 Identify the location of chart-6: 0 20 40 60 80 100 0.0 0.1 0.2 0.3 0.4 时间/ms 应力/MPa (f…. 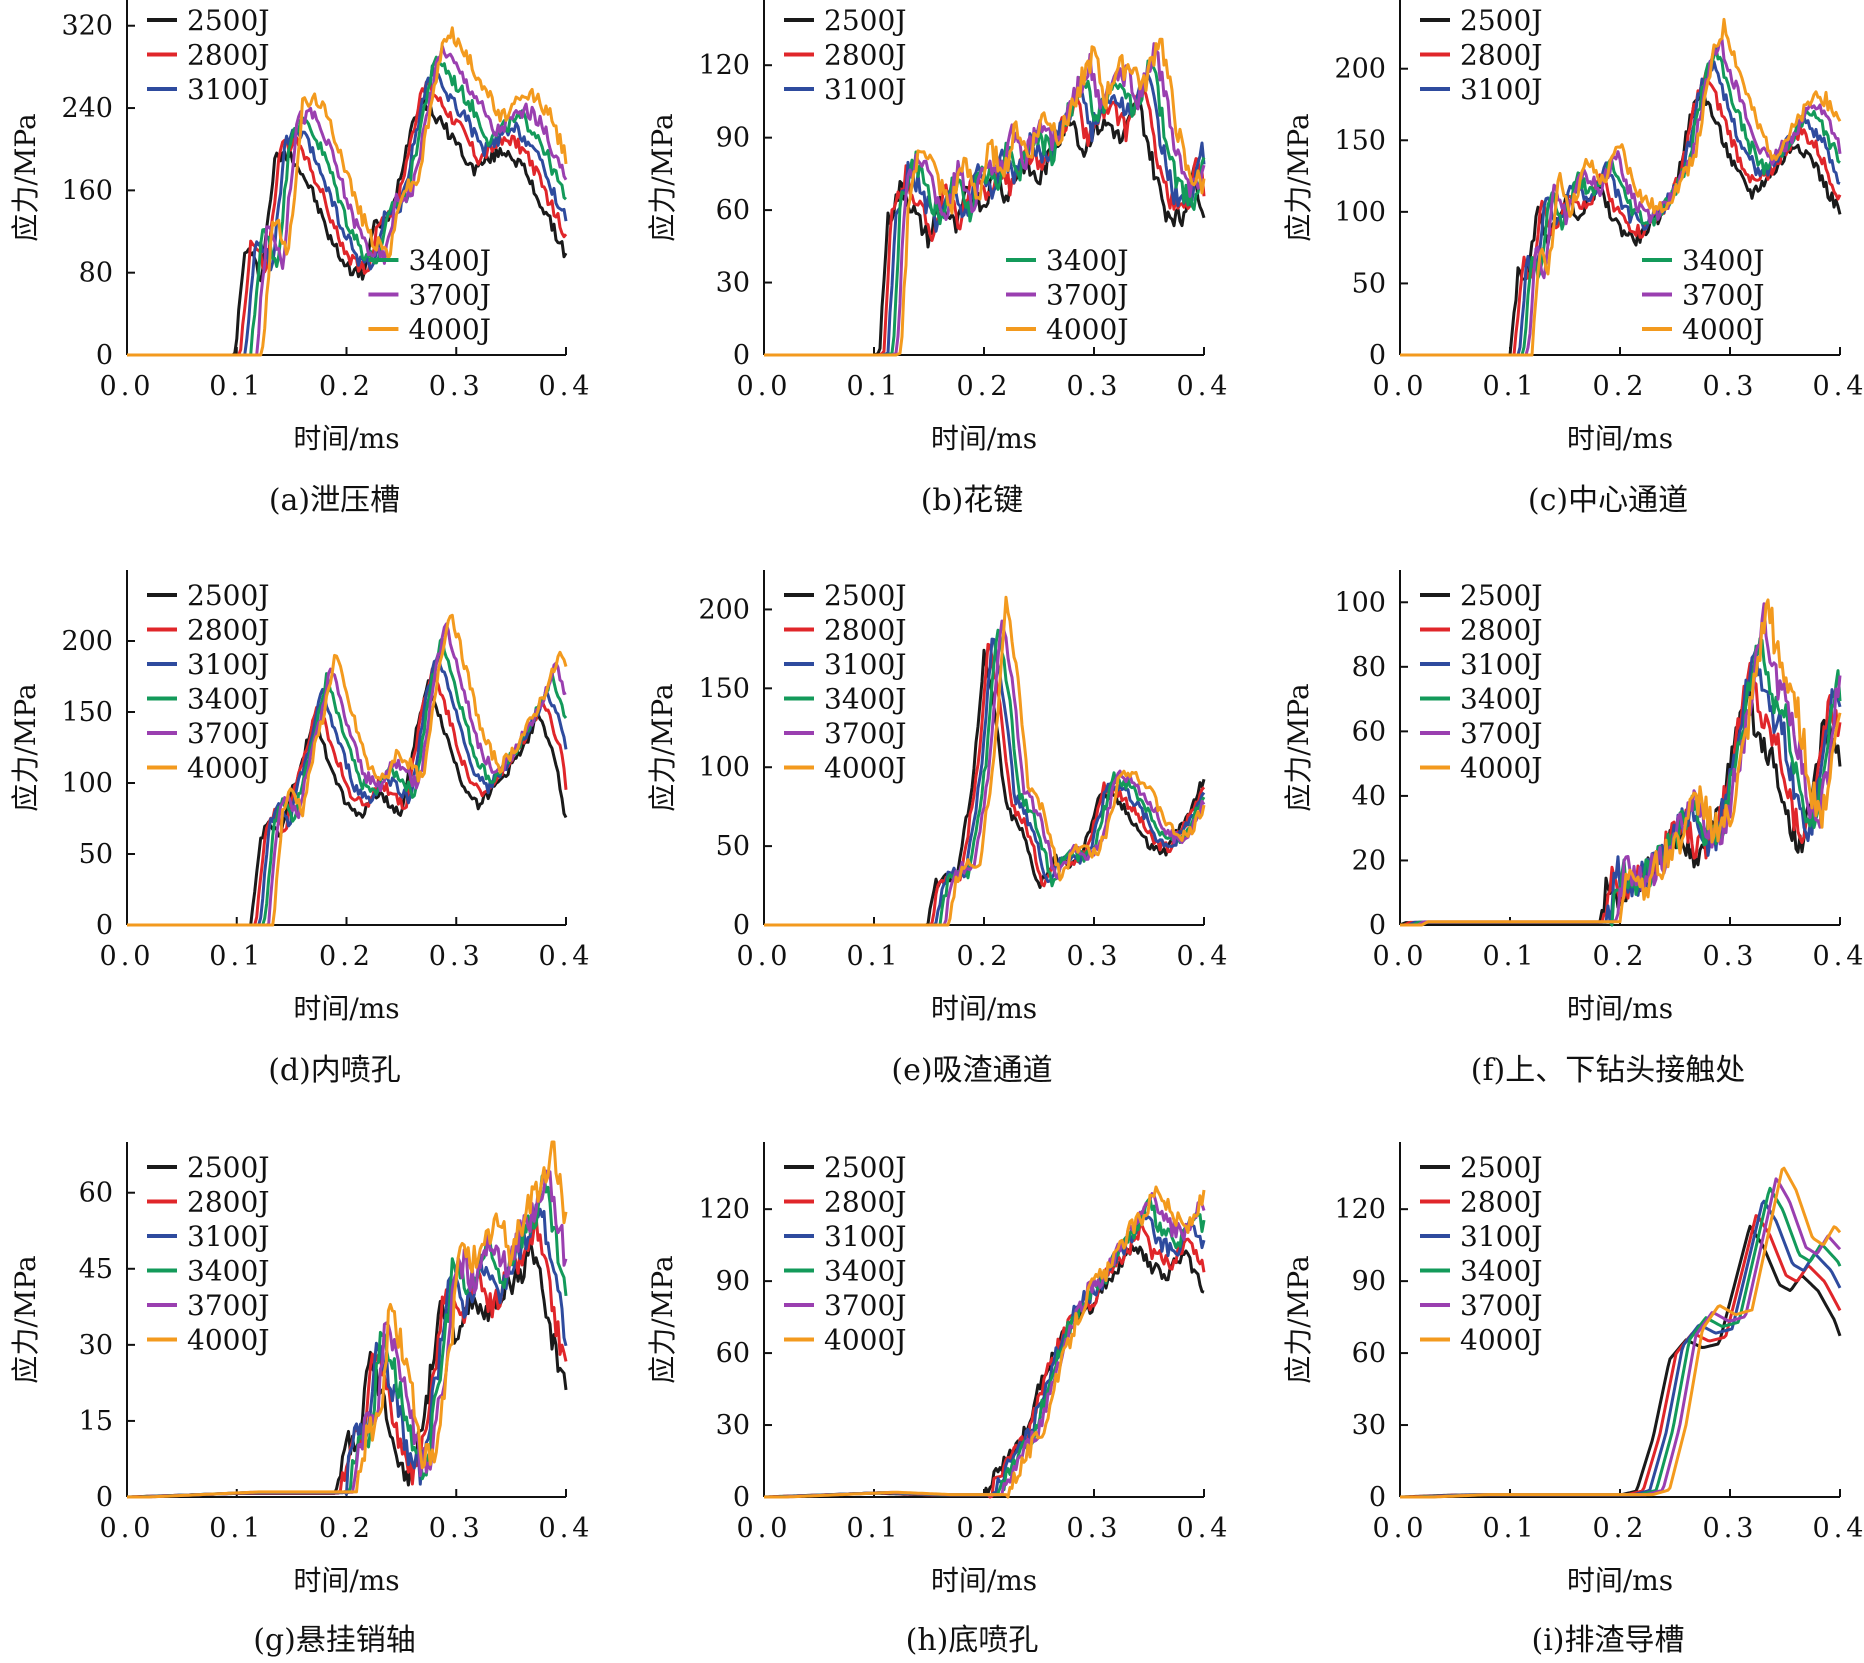
(1573, 829).